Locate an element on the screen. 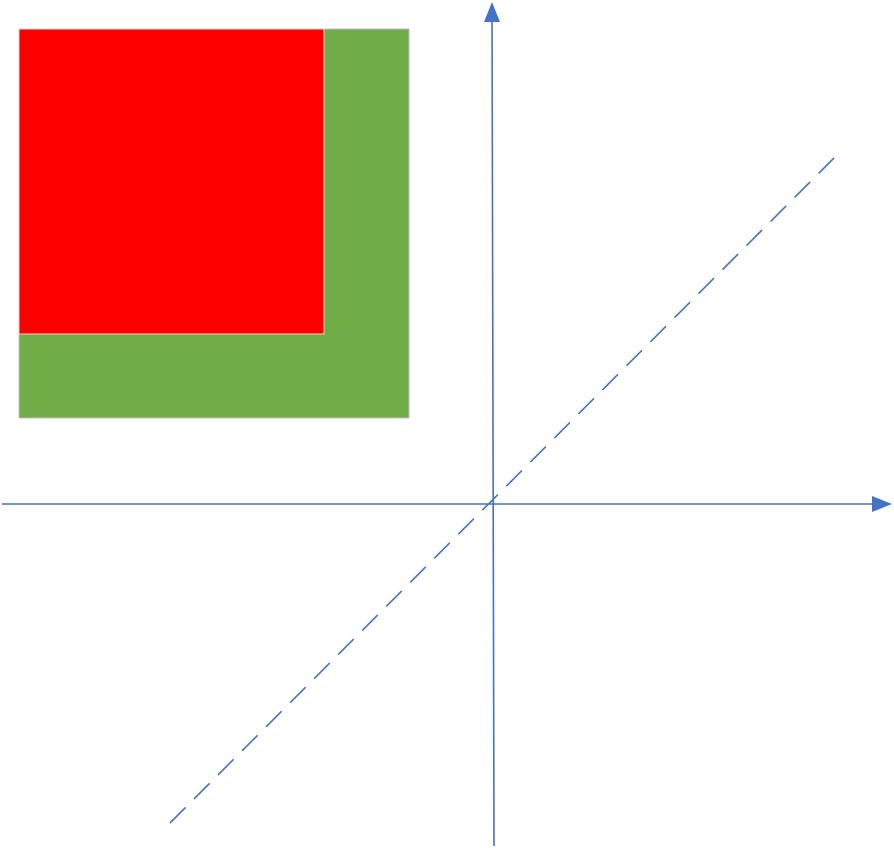  y-axis-arrow-icon is located at coordinates (492, 12).